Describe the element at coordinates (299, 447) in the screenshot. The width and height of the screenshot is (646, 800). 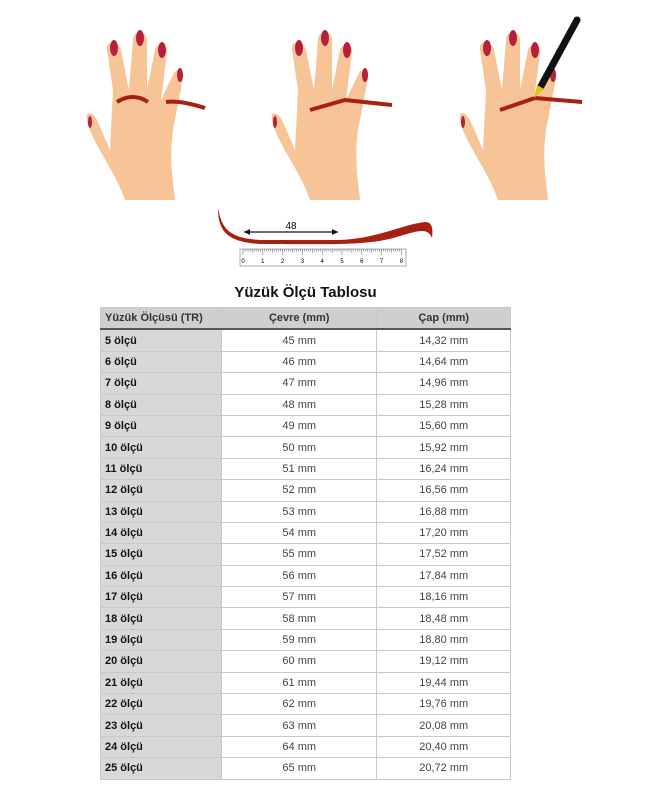
I see `circumference-cell: 50 mm` at that location.